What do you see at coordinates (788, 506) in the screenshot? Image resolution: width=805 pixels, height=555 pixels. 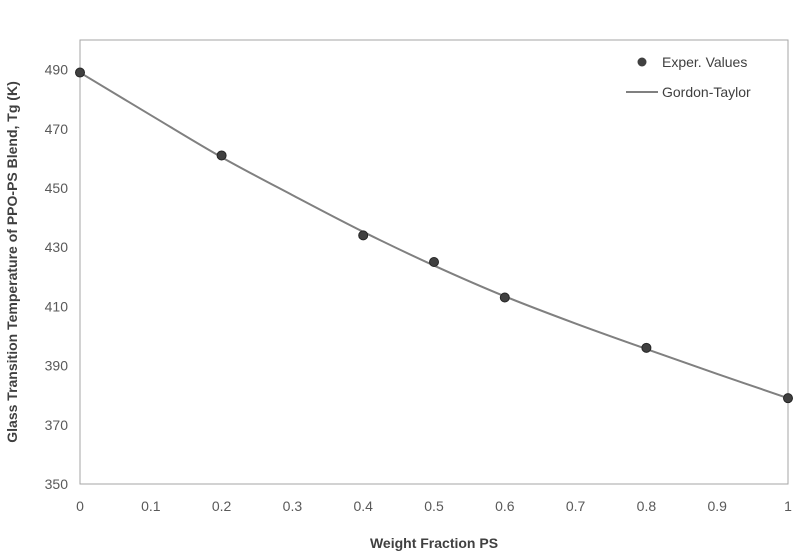 I see `x-tick-label: 1` at bounding box center [788, 506].